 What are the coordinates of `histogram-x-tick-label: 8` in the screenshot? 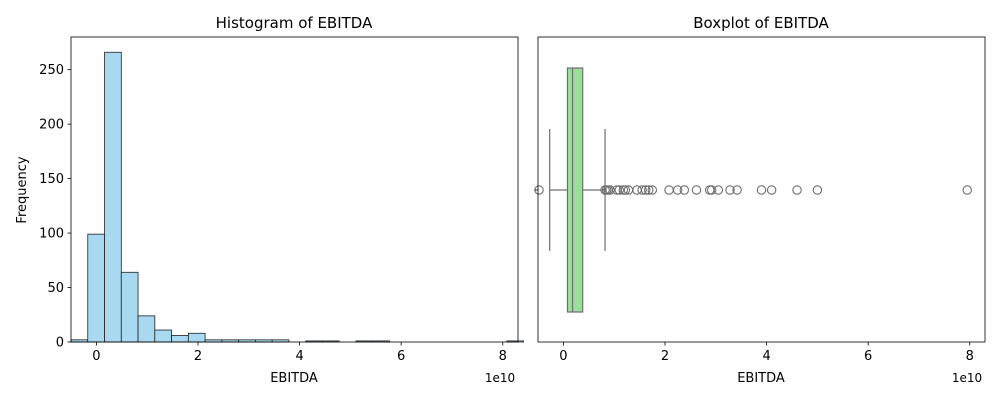 It's located at (503, 356).